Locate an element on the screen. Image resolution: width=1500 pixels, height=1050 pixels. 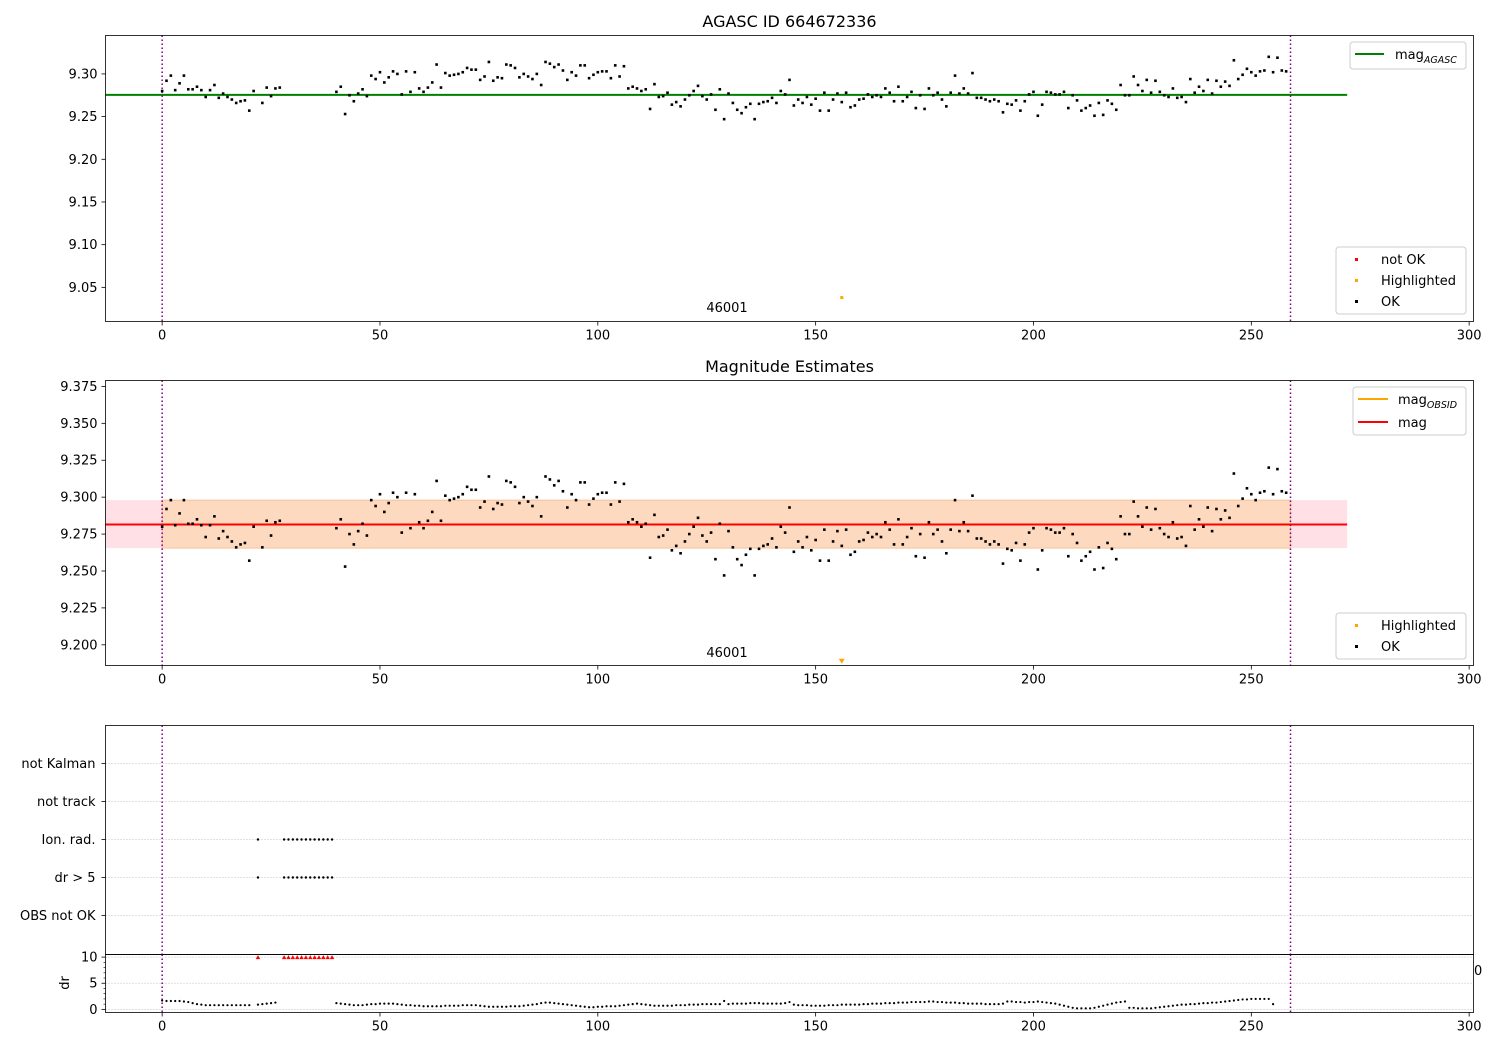
x-tick-label: 300 is located at coordinates (1469, 1027).